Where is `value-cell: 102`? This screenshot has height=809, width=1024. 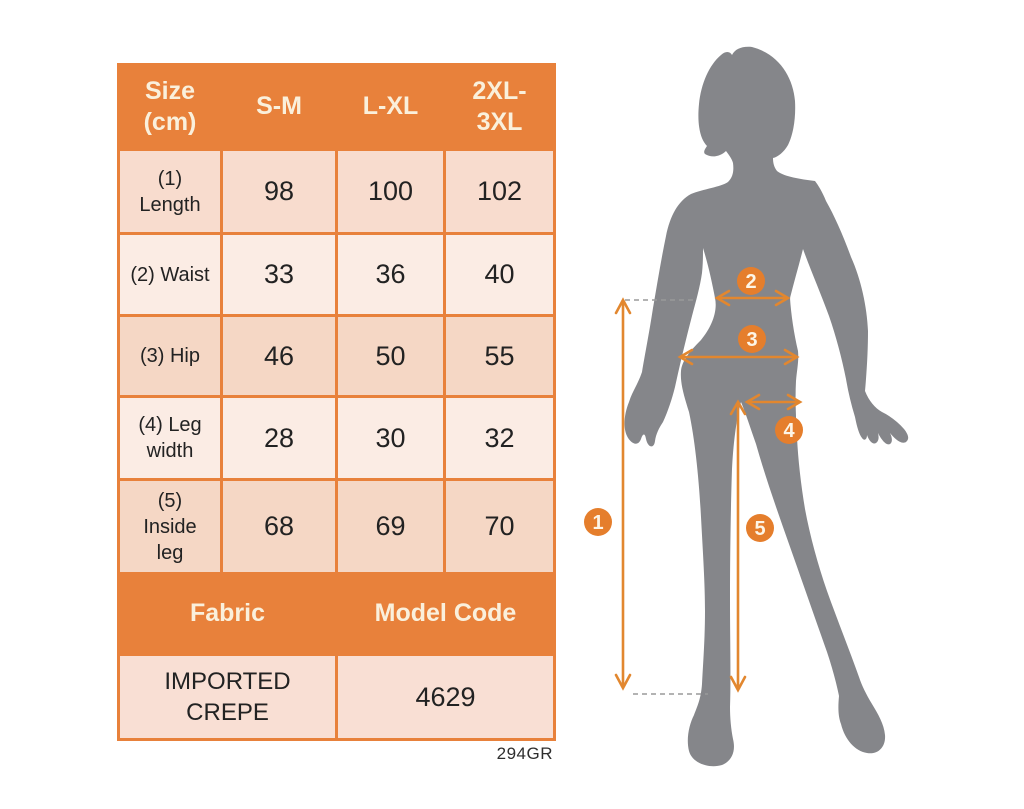
value-cell: 102 is located at coordinates (499, 191).